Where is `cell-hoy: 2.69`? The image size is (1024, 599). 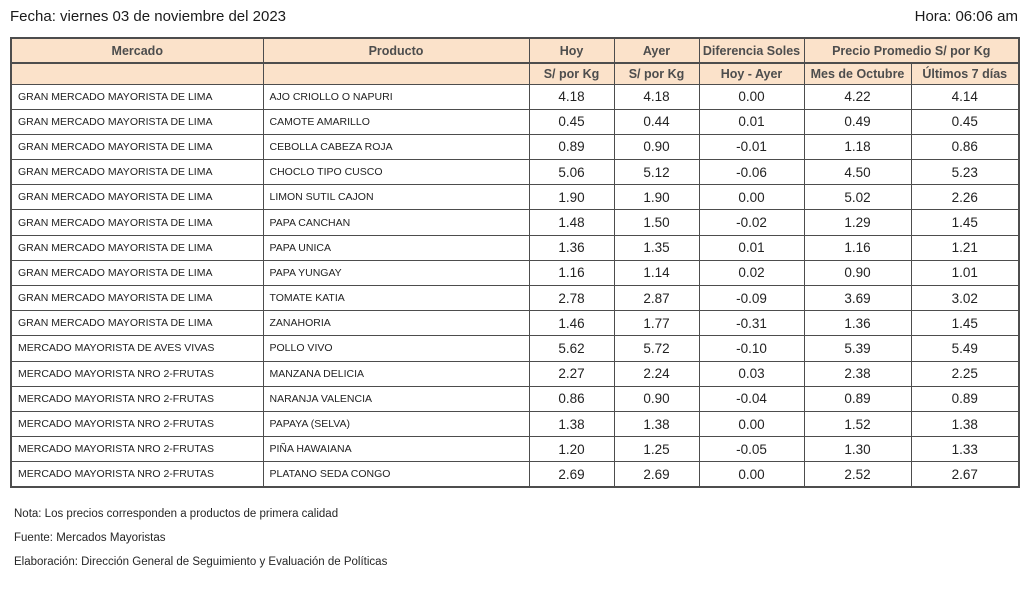 cell-hoy: 2.69 is located at coordinates (571, 474).